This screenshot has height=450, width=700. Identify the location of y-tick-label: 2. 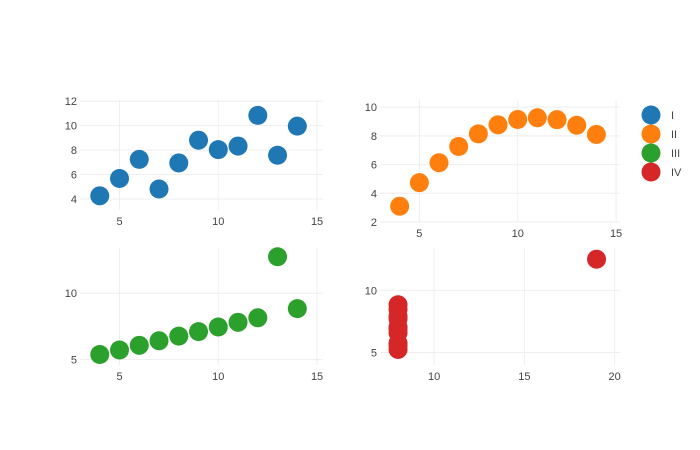
(374, 223).